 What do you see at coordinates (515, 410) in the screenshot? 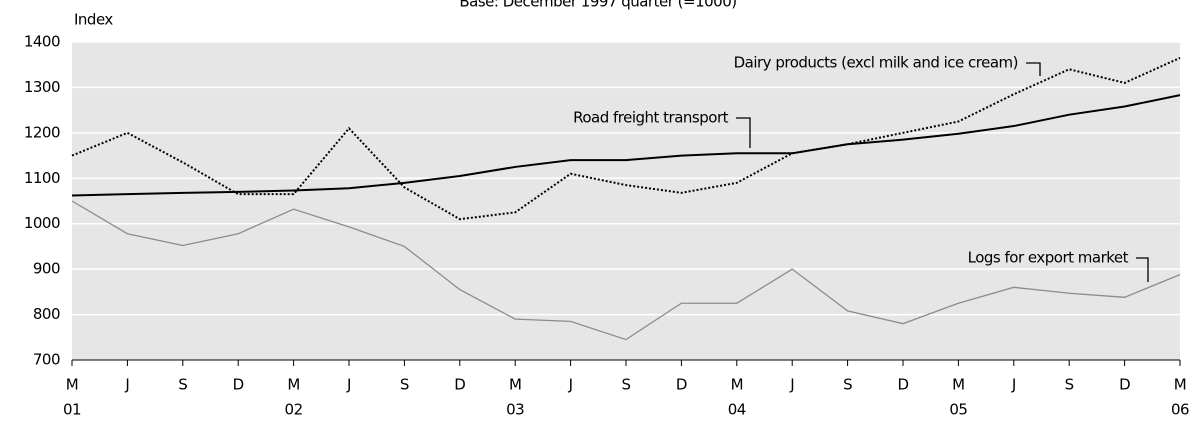
I see `x-year-label: 03` at bounding box center [515, 410].